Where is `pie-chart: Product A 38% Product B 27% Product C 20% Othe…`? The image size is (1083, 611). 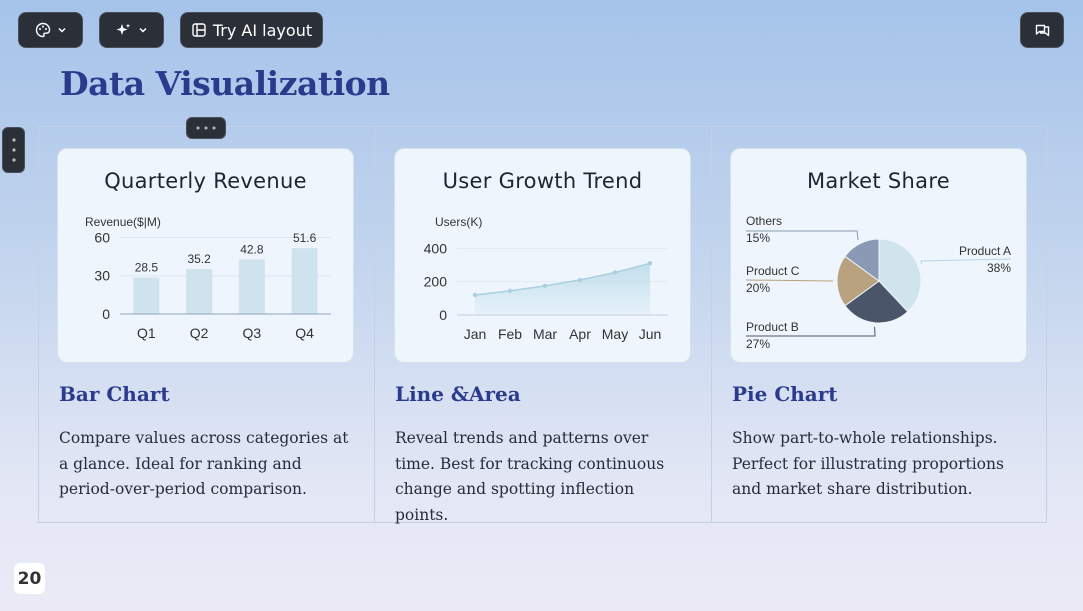 pie-chart: Product A 38% Product B 27% Product C 20% Othe… is located at coordinates (878, 282).